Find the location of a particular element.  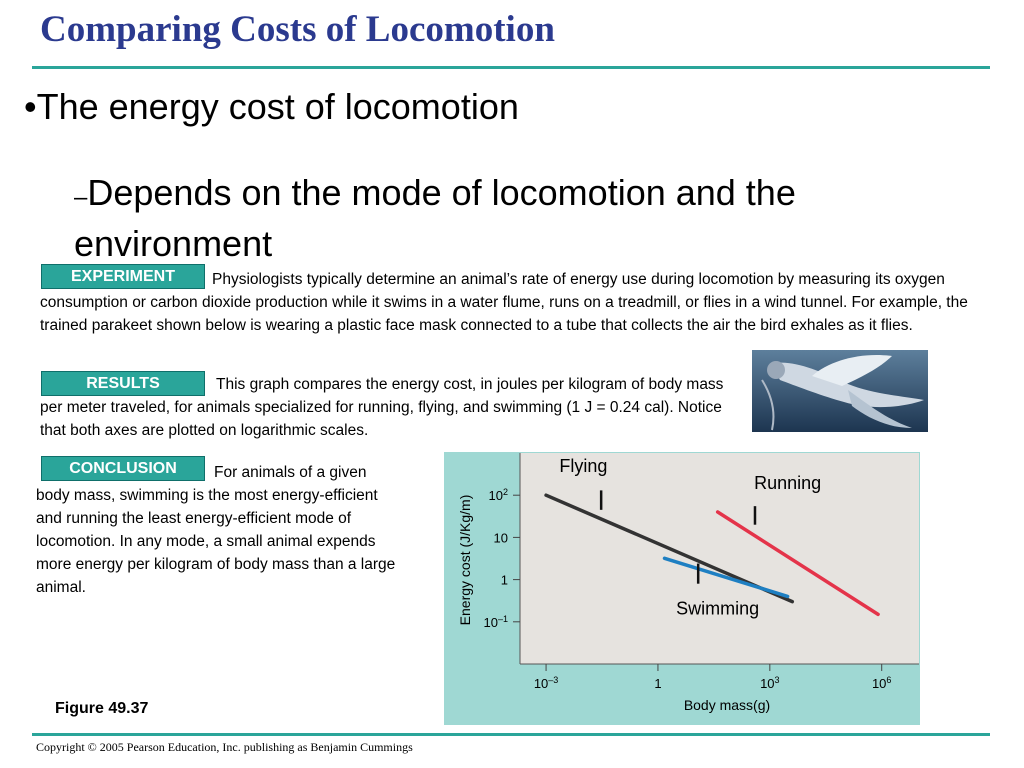

series-label-swimming: Swimming is located at coordinates (717, 608).